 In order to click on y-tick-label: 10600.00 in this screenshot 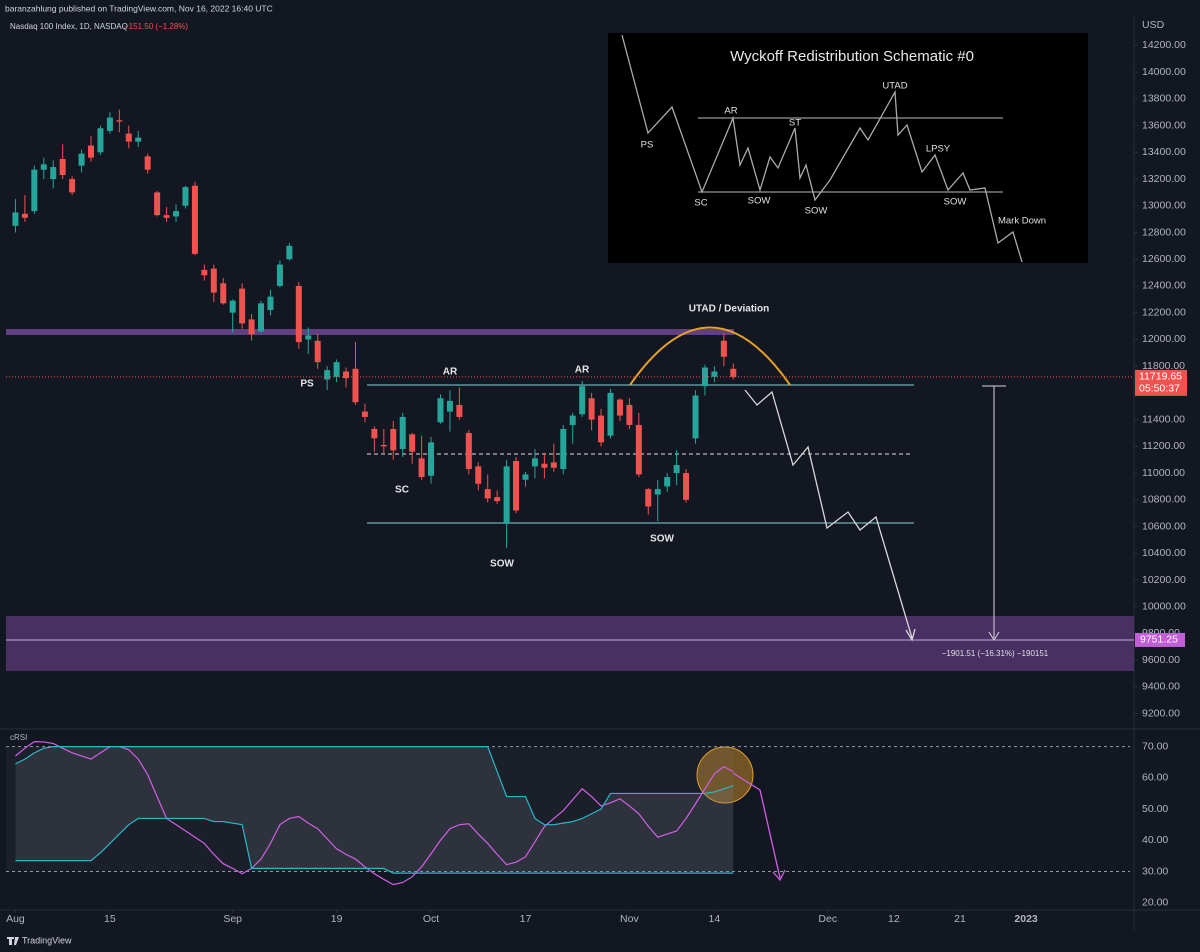, I will do `click(1164, 526)`.